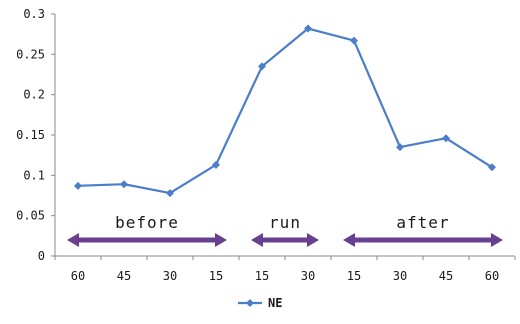 The height and width of the screenshot is (324, 520). What do you see at coordinates (34, 14) in the screenshot?
I see `y-tick-label: 0.3` at bounding box center [34, 14].